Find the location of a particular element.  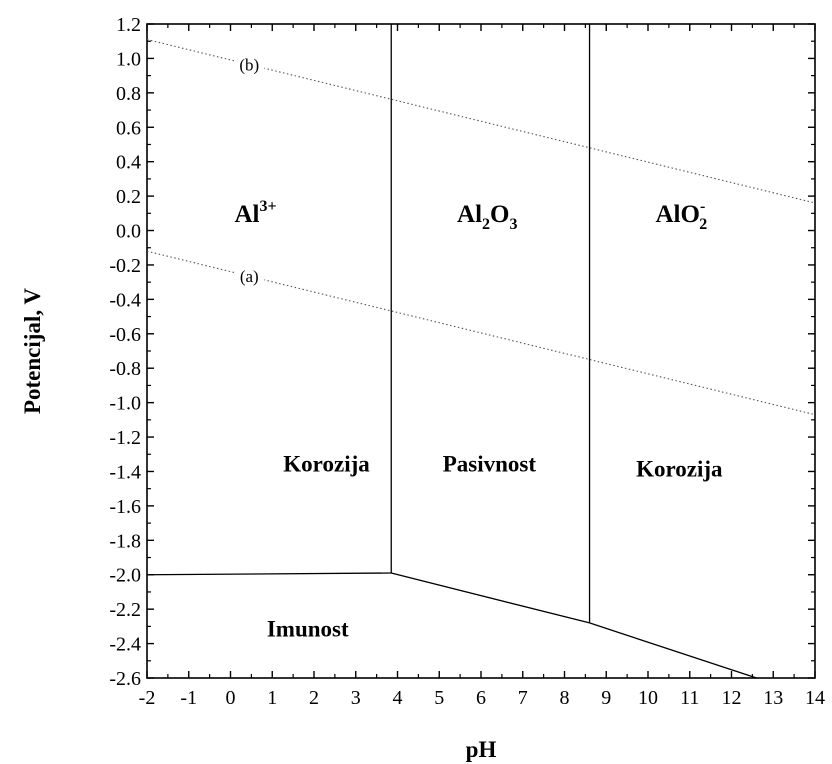

x-tick-label: -2 is located at coordinates (147, 698).